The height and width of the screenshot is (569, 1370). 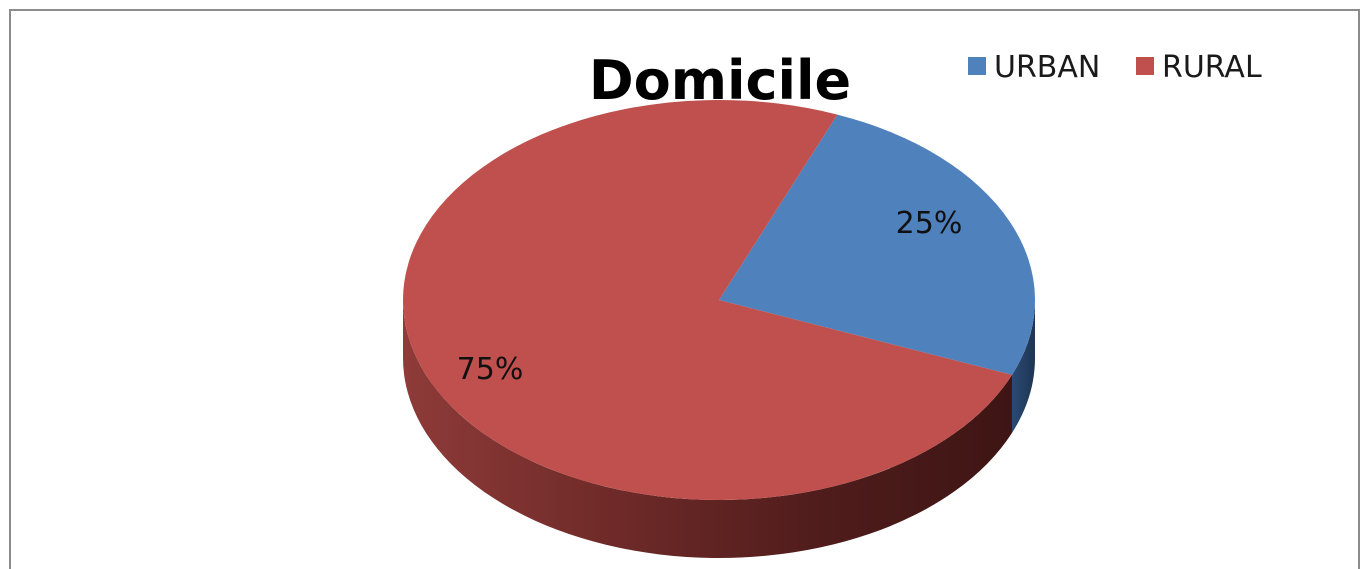 What do you see at coordinates (490, 369) in the screenshot?
I see `data-label-rural: 75%` at bounding box center [490, 369].